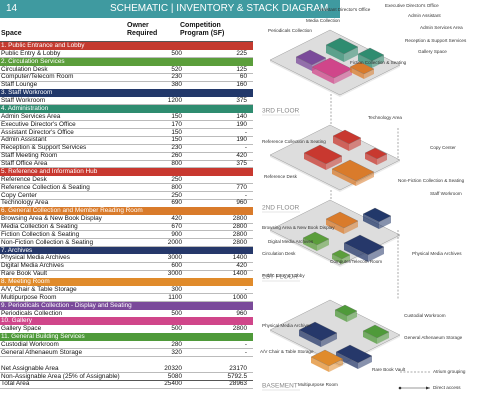  What do you see at coordinates (378, 62) in the screenshot?
I see `callout: Fiction Collection & Seating` at bounding box center [378, 62].